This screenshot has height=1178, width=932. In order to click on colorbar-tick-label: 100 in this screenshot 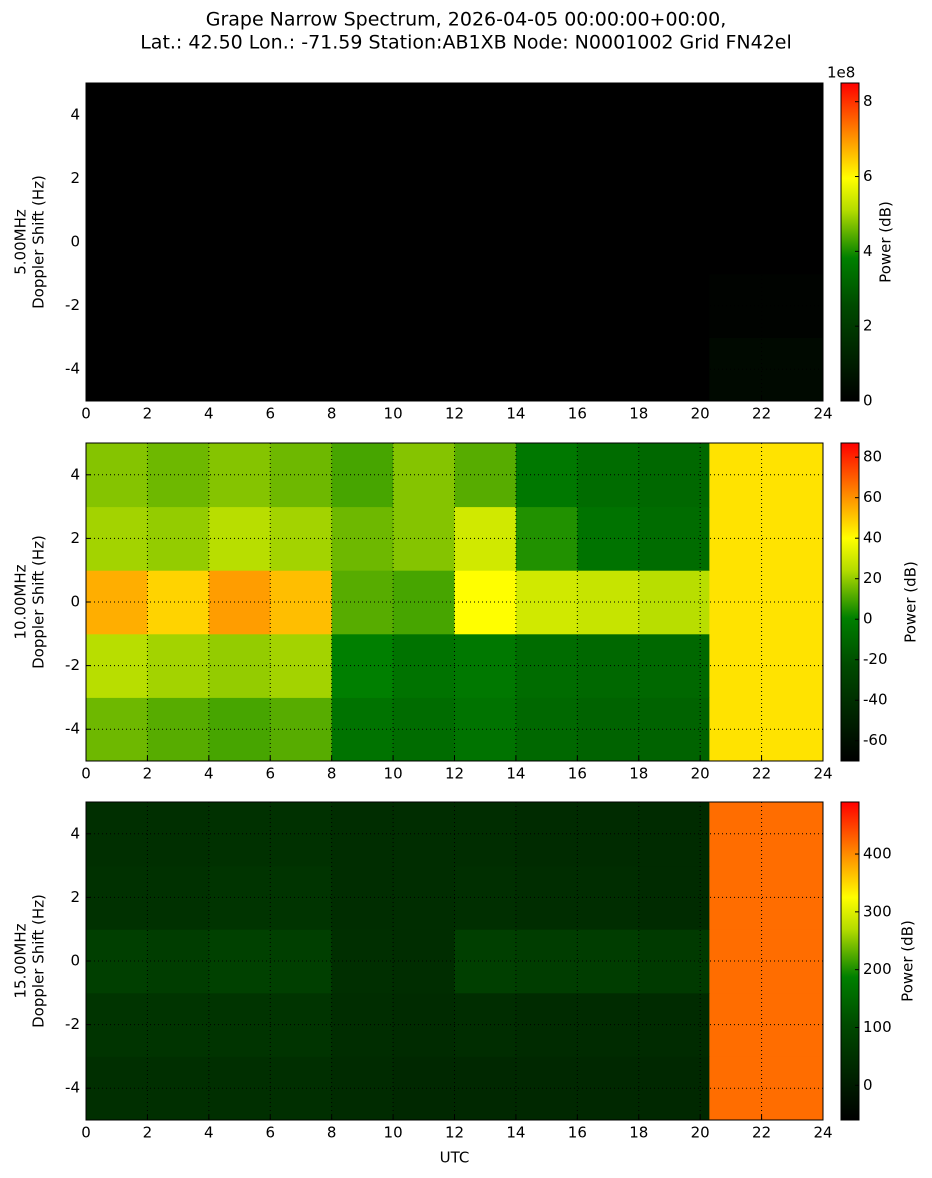, I will do `click(877, 1027)`.